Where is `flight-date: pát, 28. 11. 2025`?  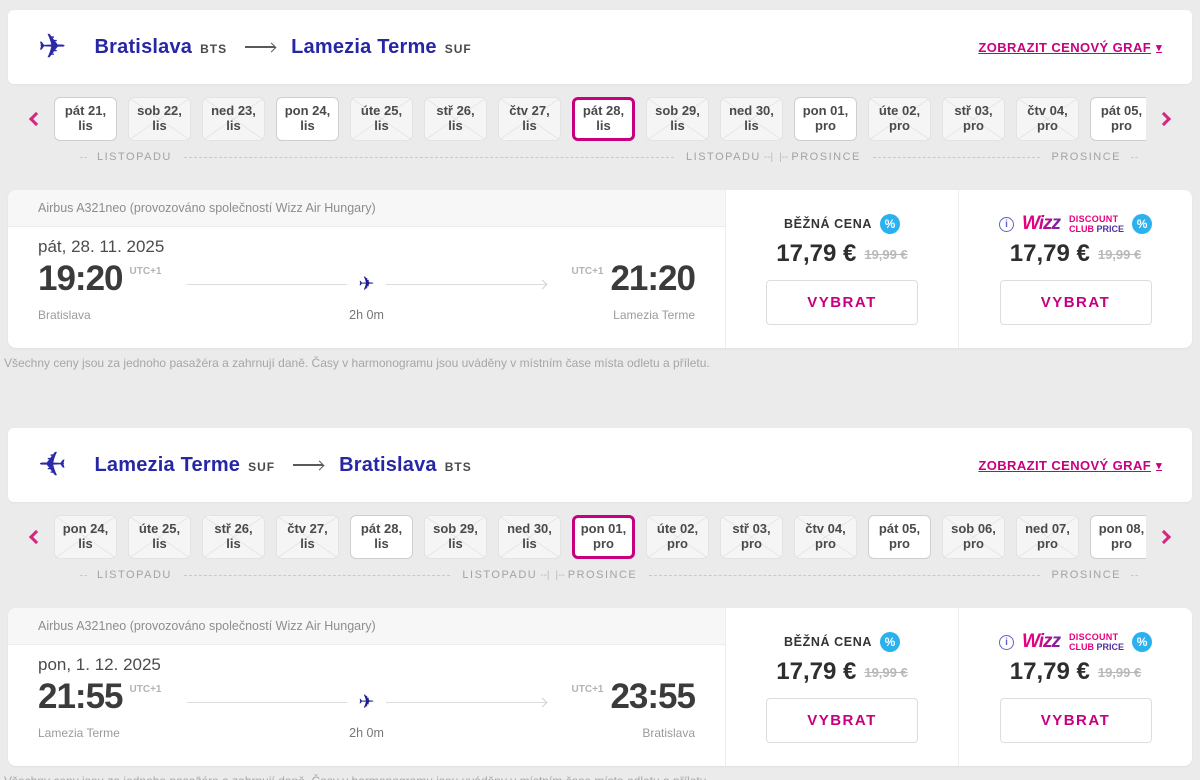 flight-date: pát, 28. 11. 2025 is located at coordinates (101, 246).